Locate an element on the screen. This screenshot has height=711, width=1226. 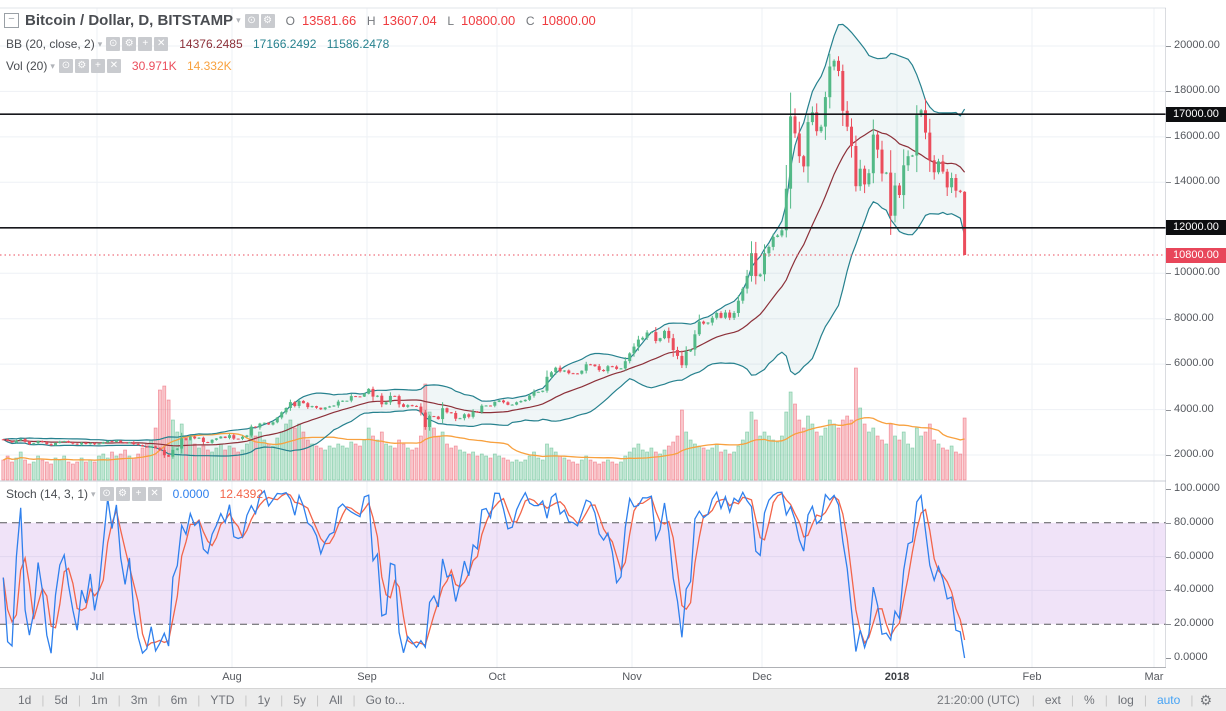
volume-legend: Vol (20) ▾ ⊙ ⚙ + ✕ 30.971K 14.332K is located at coordinates (122, 66).